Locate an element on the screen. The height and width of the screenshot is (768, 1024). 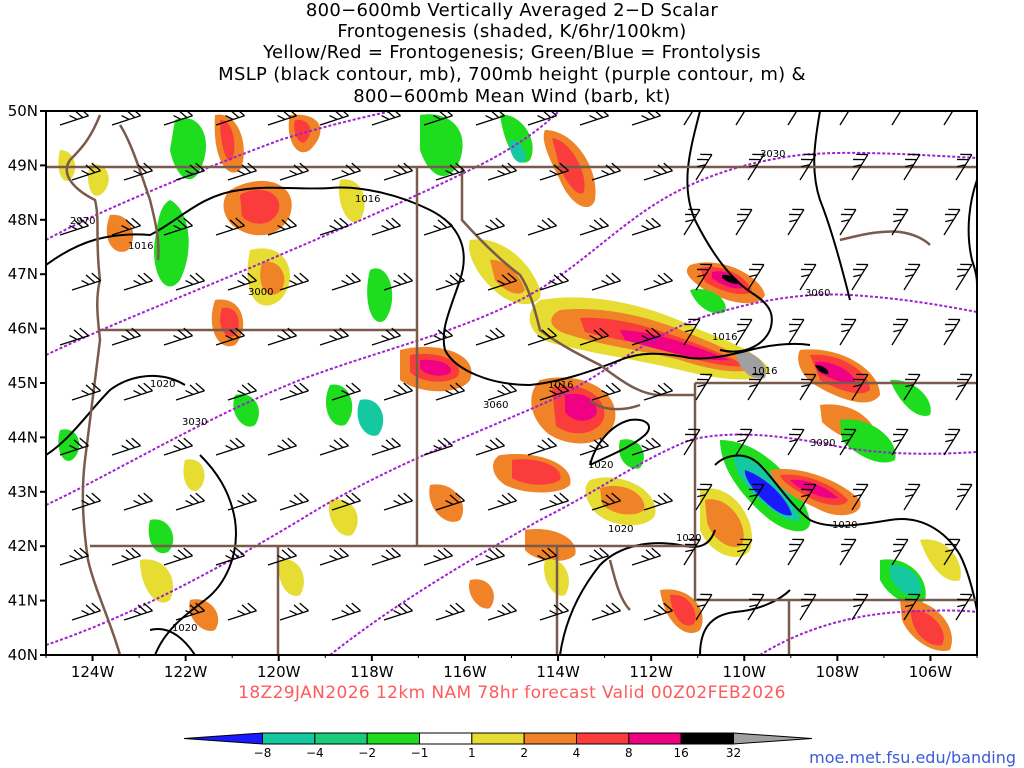
lon-tick-label: 120W is located at coordinates (279, 672).